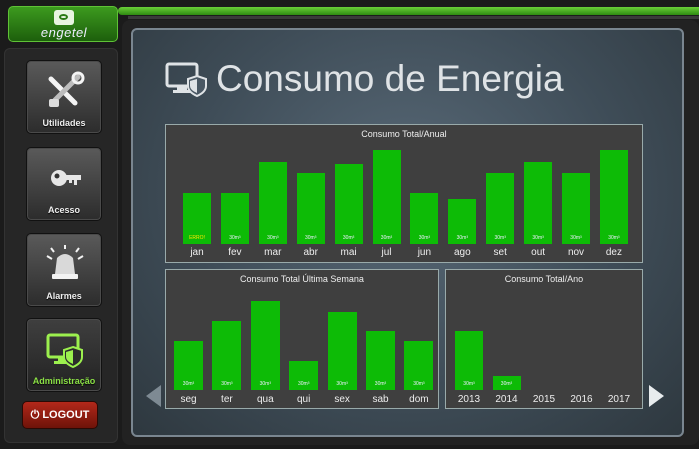  Describe the element at coordinates (656, 396) in the screenshot. I see `next-arrow-button` at that location.